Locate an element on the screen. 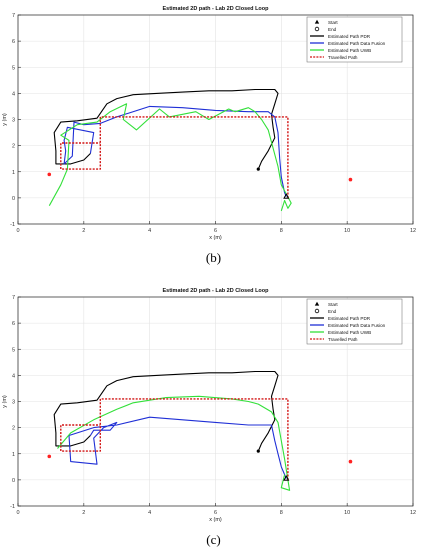  panel-caption-b: (b) is located at coordinates (213, 257).